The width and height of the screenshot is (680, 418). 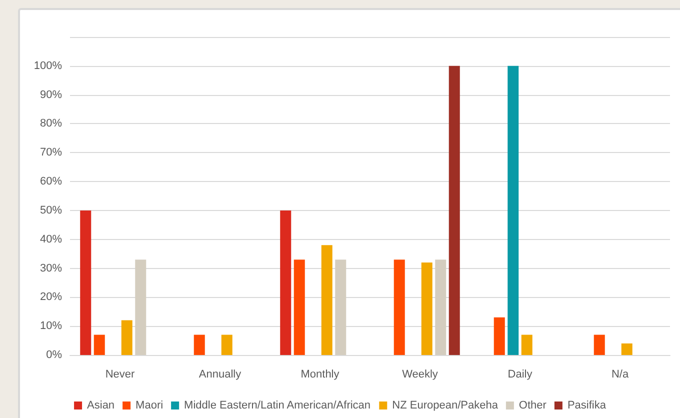 What do you see at coordinates (277, 406) in the screenshot?
I see `legend-label: Middle Eastern/Latin American/African` at bounding box center [277, 406].